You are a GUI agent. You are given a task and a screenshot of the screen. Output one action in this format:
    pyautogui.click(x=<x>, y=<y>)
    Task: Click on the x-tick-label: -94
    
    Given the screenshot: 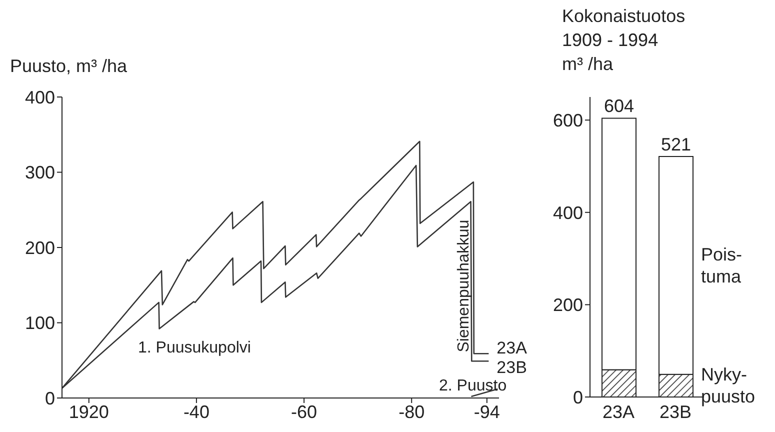 What is the action you would take?
    pyautogui.click(x=487, y=412)
    